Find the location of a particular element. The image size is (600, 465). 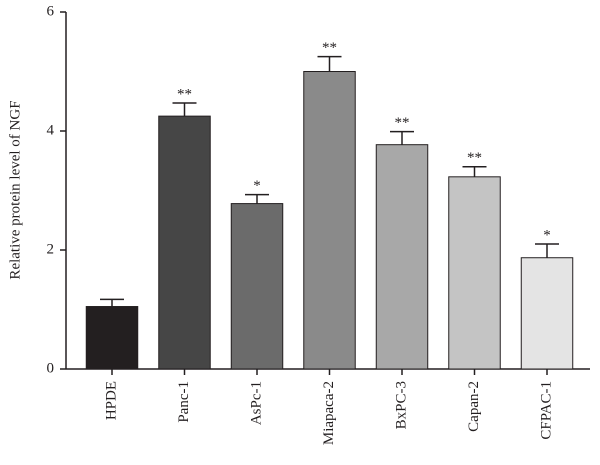

y-tick-label: 6 is located at coordinates (51, 11).